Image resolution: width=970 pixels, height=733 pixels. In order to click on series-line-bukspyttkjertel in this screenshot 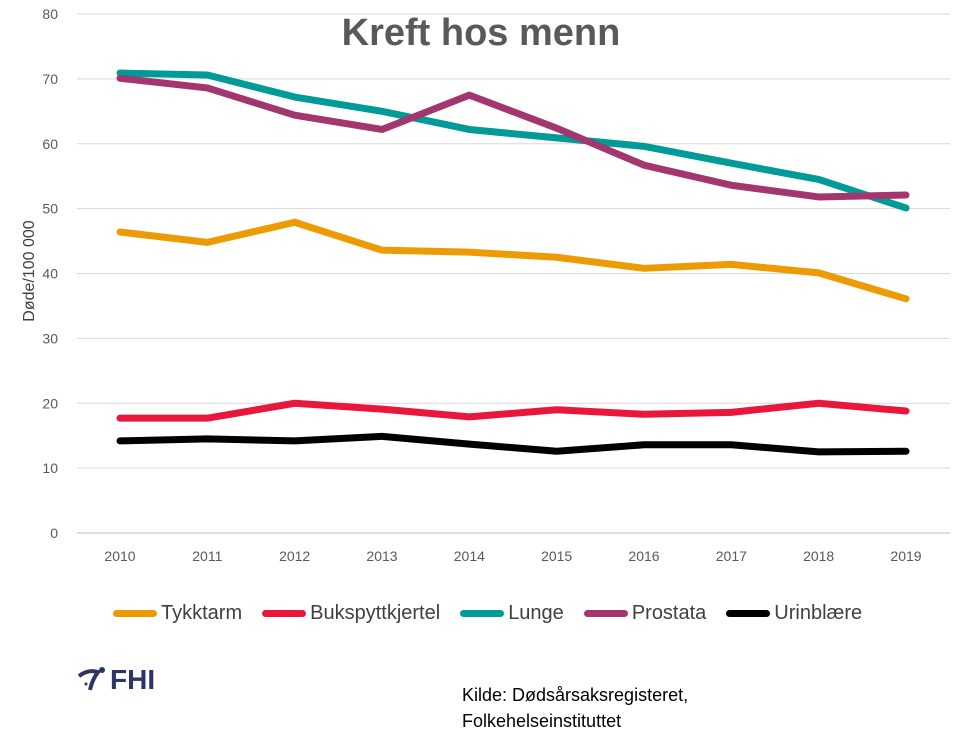, I will do `click(513, 410)`.